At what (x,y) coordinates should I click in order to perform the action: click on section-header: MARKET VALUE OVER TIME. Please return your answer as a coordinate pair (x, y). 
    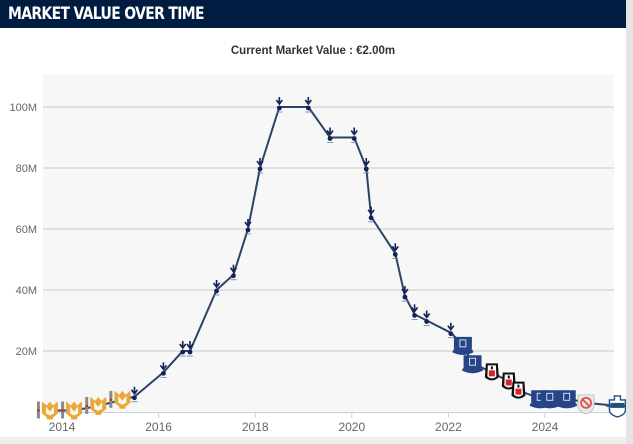
    Looking at the image, I should click on (313, 14).